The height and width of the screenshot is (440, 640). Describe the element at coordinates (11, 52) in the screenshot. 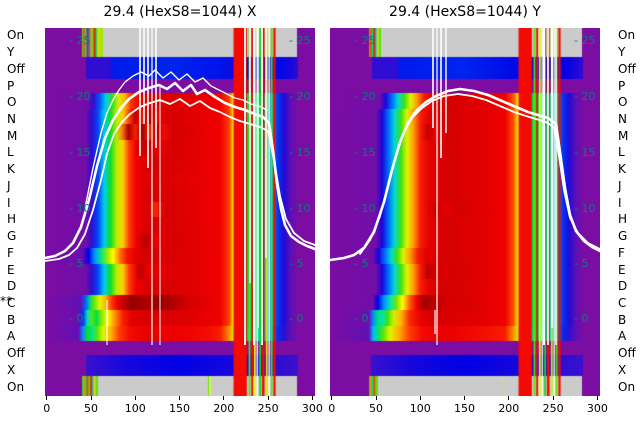

I see `row-label-left: Y` at that location.